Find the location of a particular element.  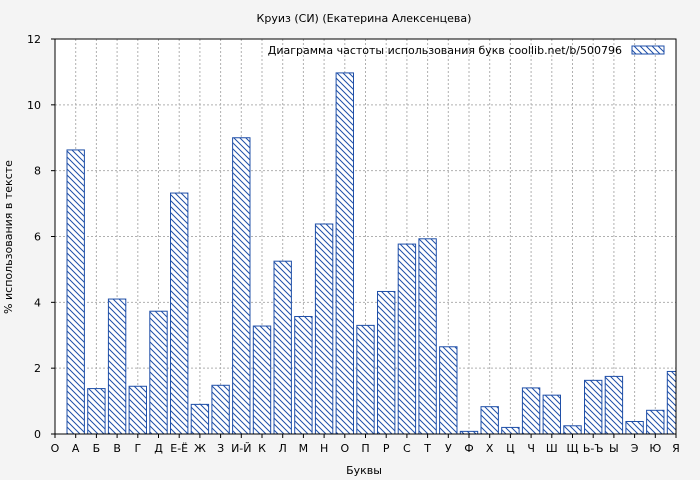

x-tick-label: Ю is located at coordinates (655, 448).